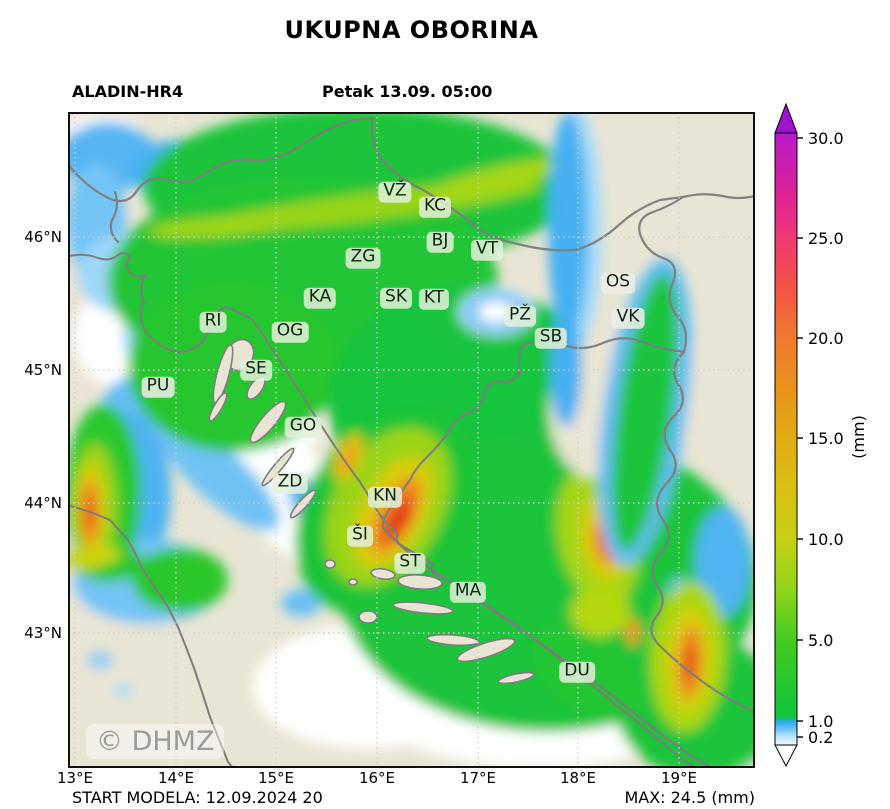 This screenshot has height=809, width=890. Describe the element at coordinates (628, 318) in the screenshot. I see `city-label-vk: VK` at that location.